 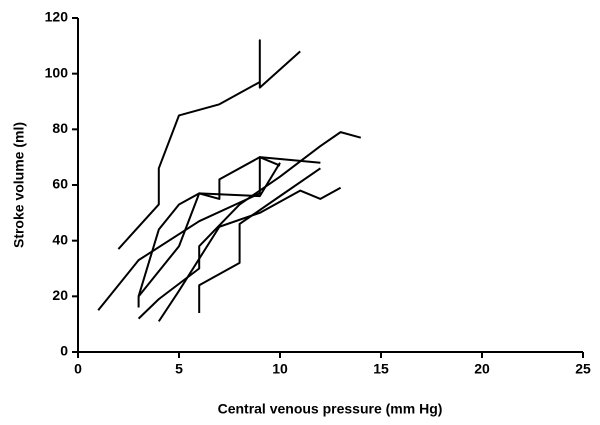 What do you see at coordinates (57, 17) in the screenshot?
I see `y-tick-label: 120` at bounding box center [57, 17].